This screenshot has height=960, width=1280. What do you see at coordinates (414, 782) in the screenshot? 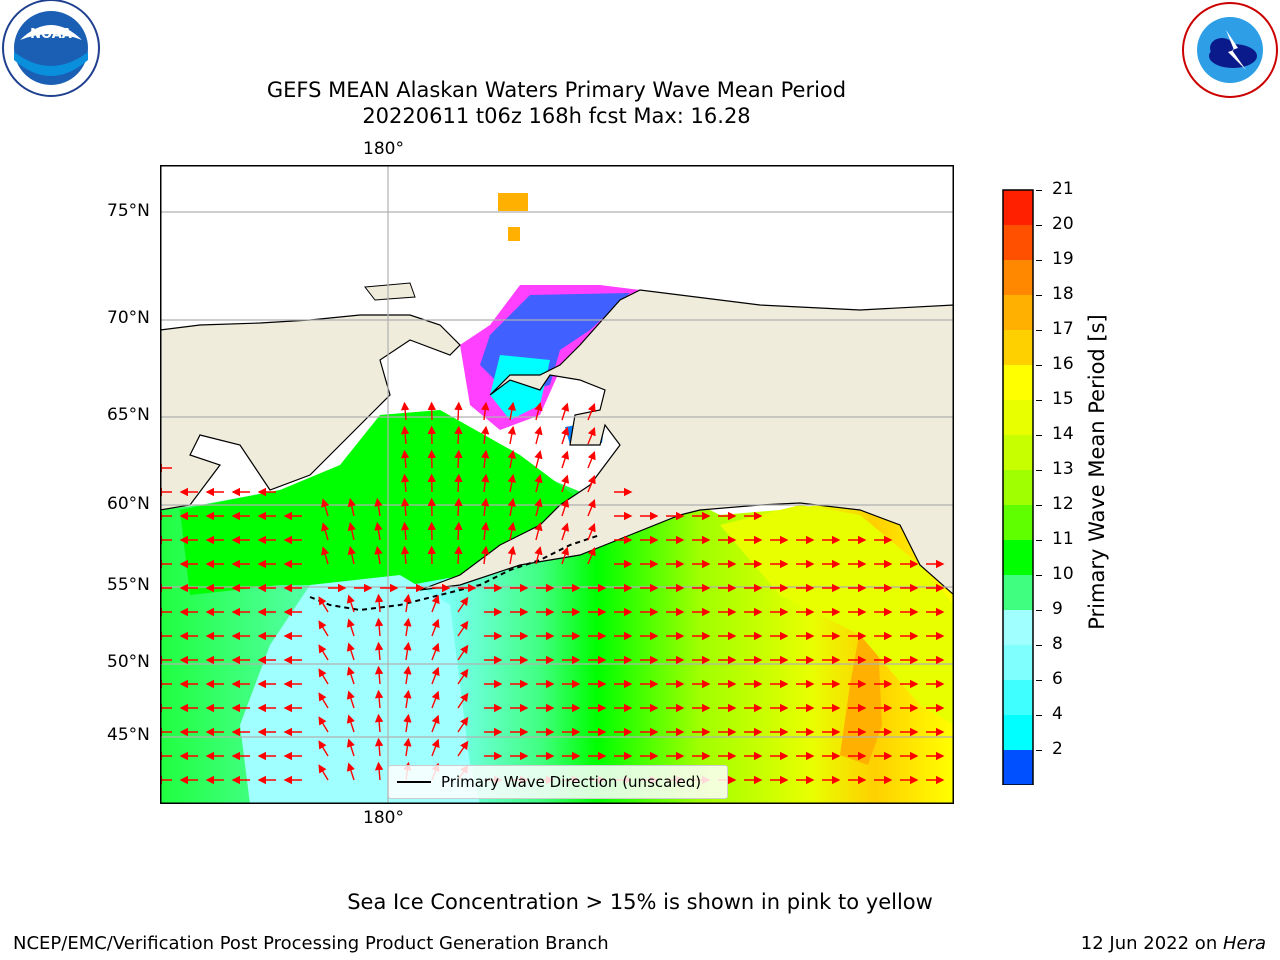
I see `legend-line-icon` at bounding box center [414, 782].